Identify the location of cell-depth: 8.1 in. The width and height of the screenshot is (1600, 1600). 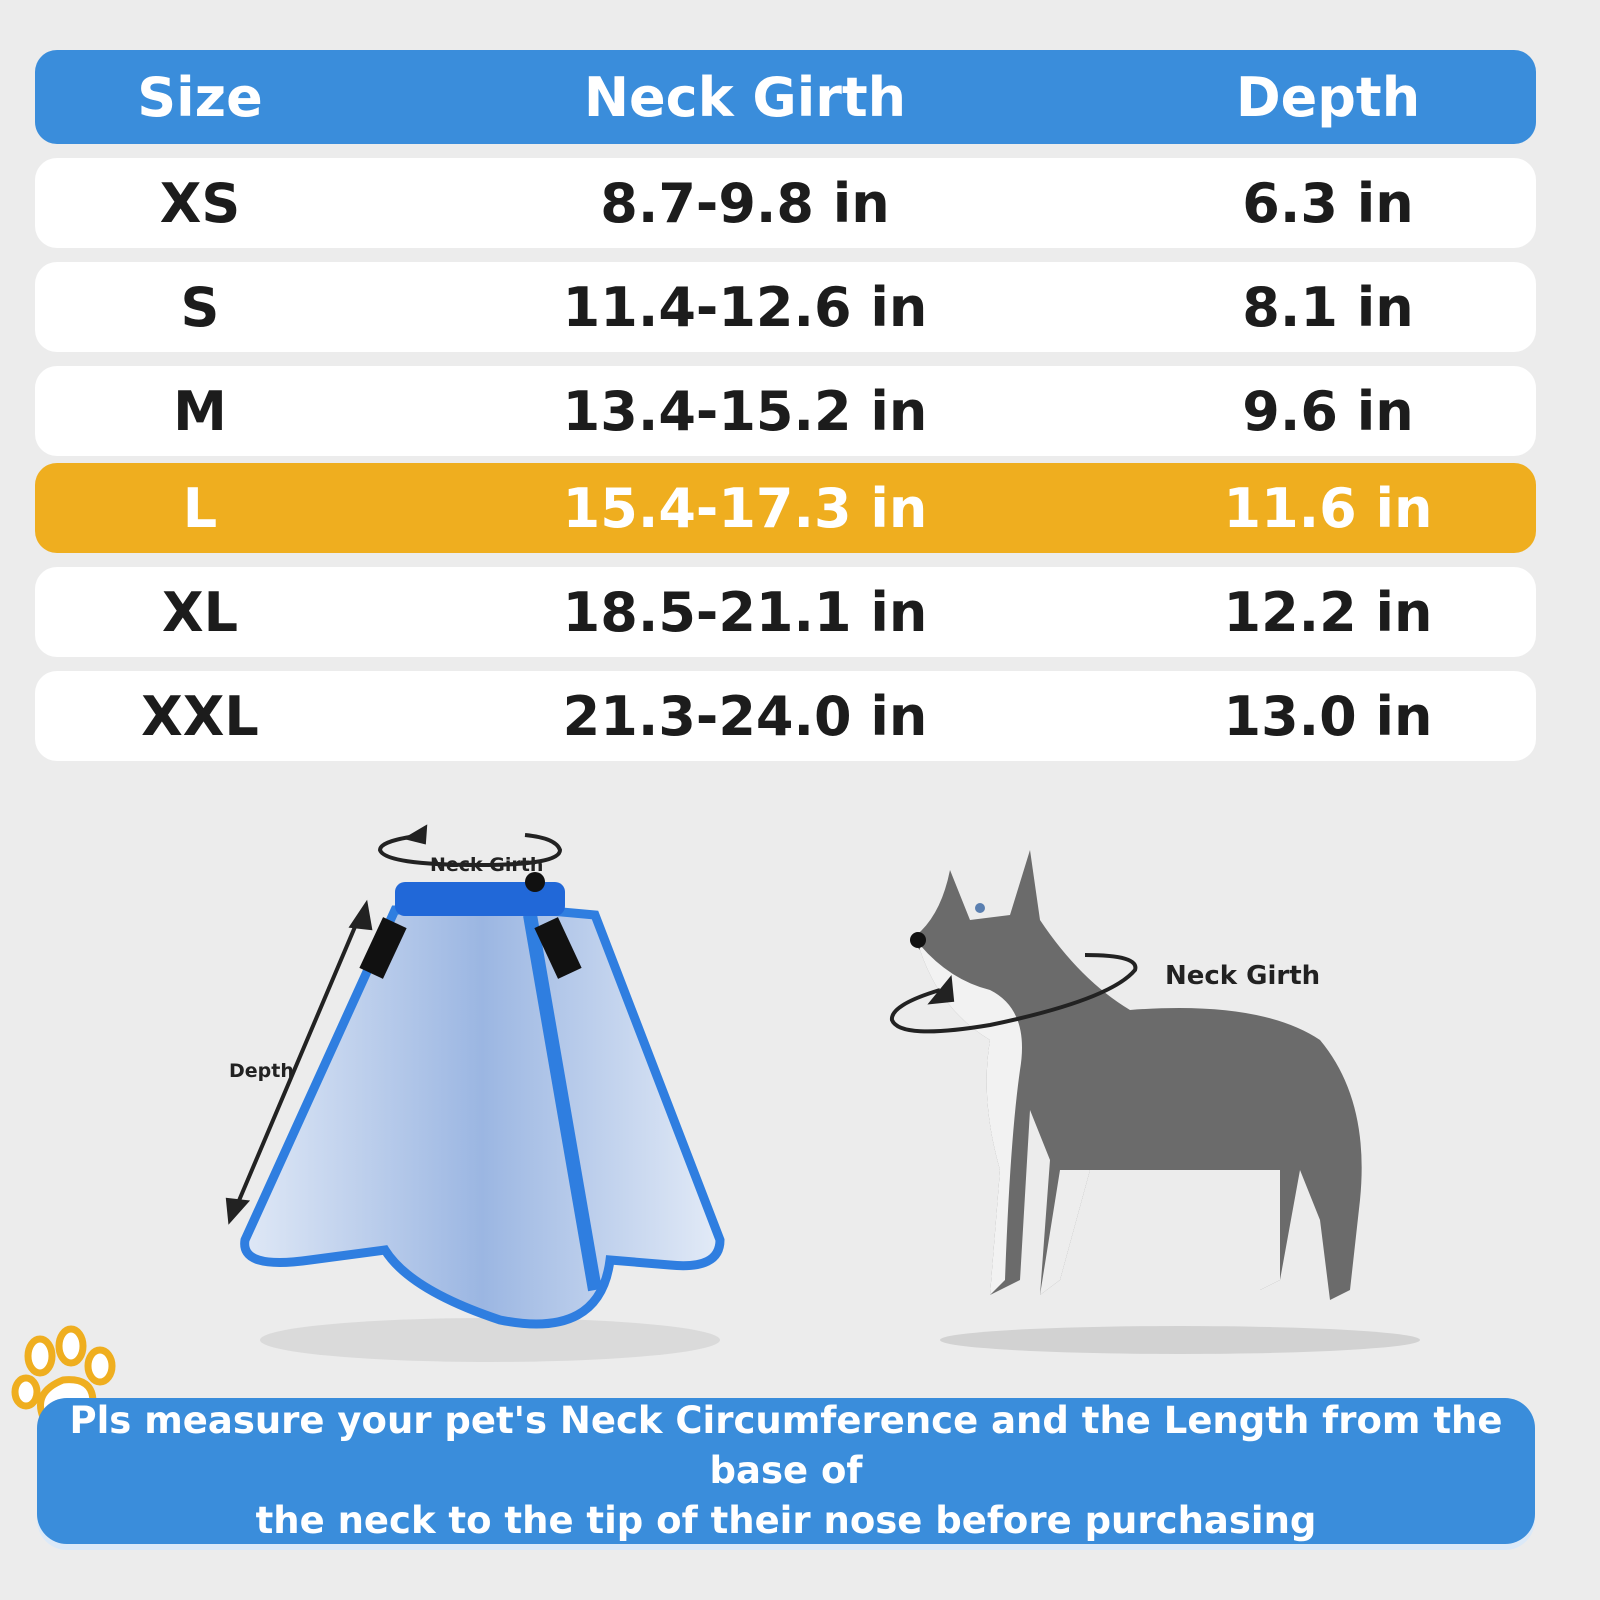
(1328, 307).